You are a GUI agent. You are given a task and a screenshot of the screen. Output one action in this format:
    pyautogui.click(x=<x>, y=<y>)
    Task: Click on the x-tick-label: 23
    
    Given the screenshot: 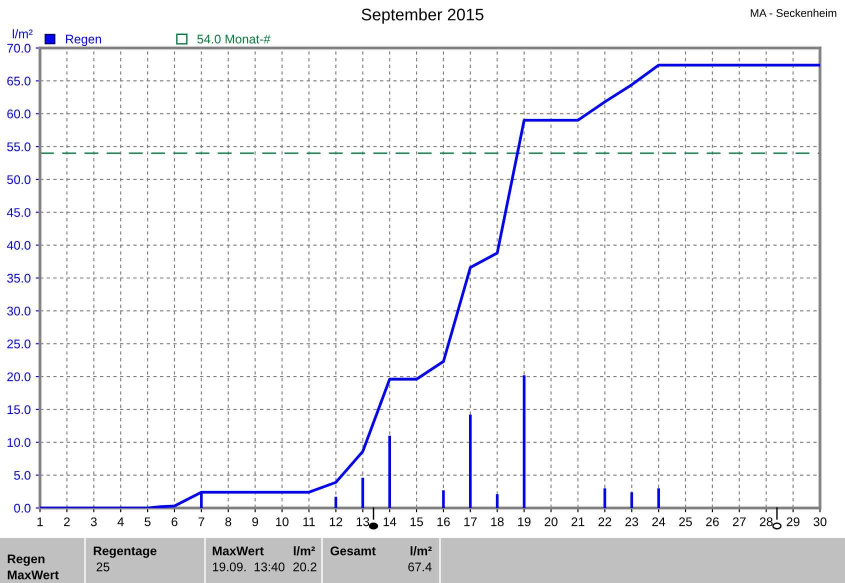 What is the action you would take?
    pyautogui.click(x=631, y=521)
    